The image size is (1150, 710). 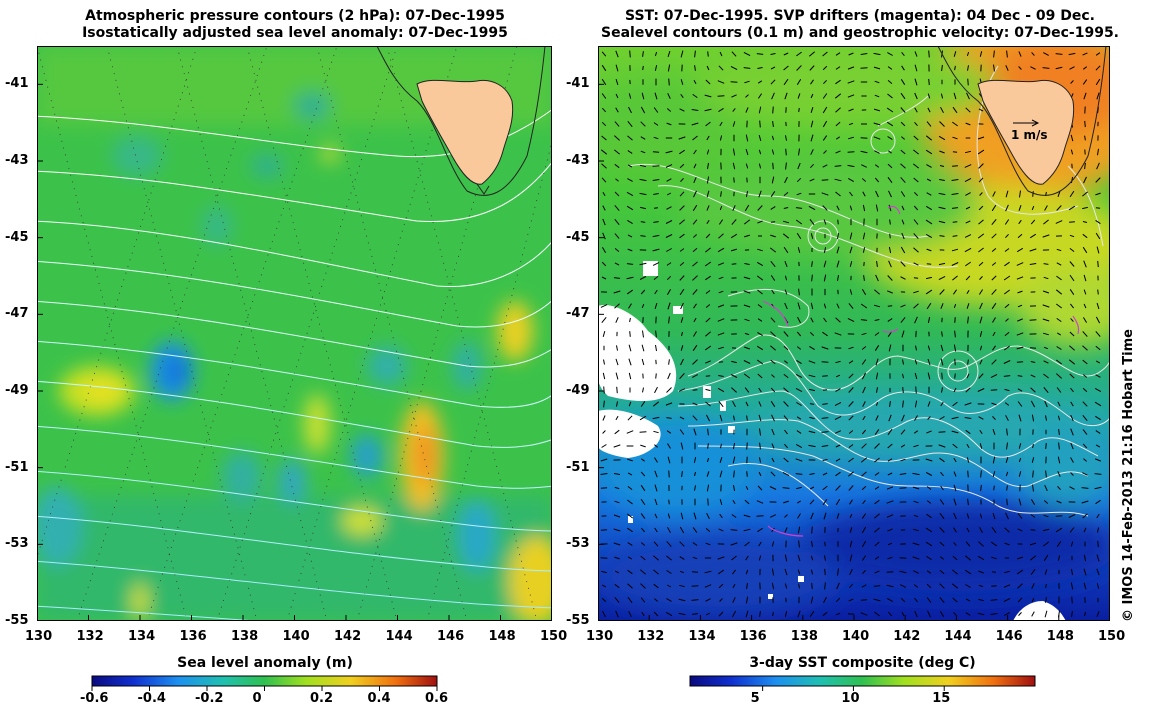 What do you see at coordinates (265, 663) in the screenshot?
I see `left-colorbar-title: Sea level anomaly (m)` at bounding box center [265, 663].